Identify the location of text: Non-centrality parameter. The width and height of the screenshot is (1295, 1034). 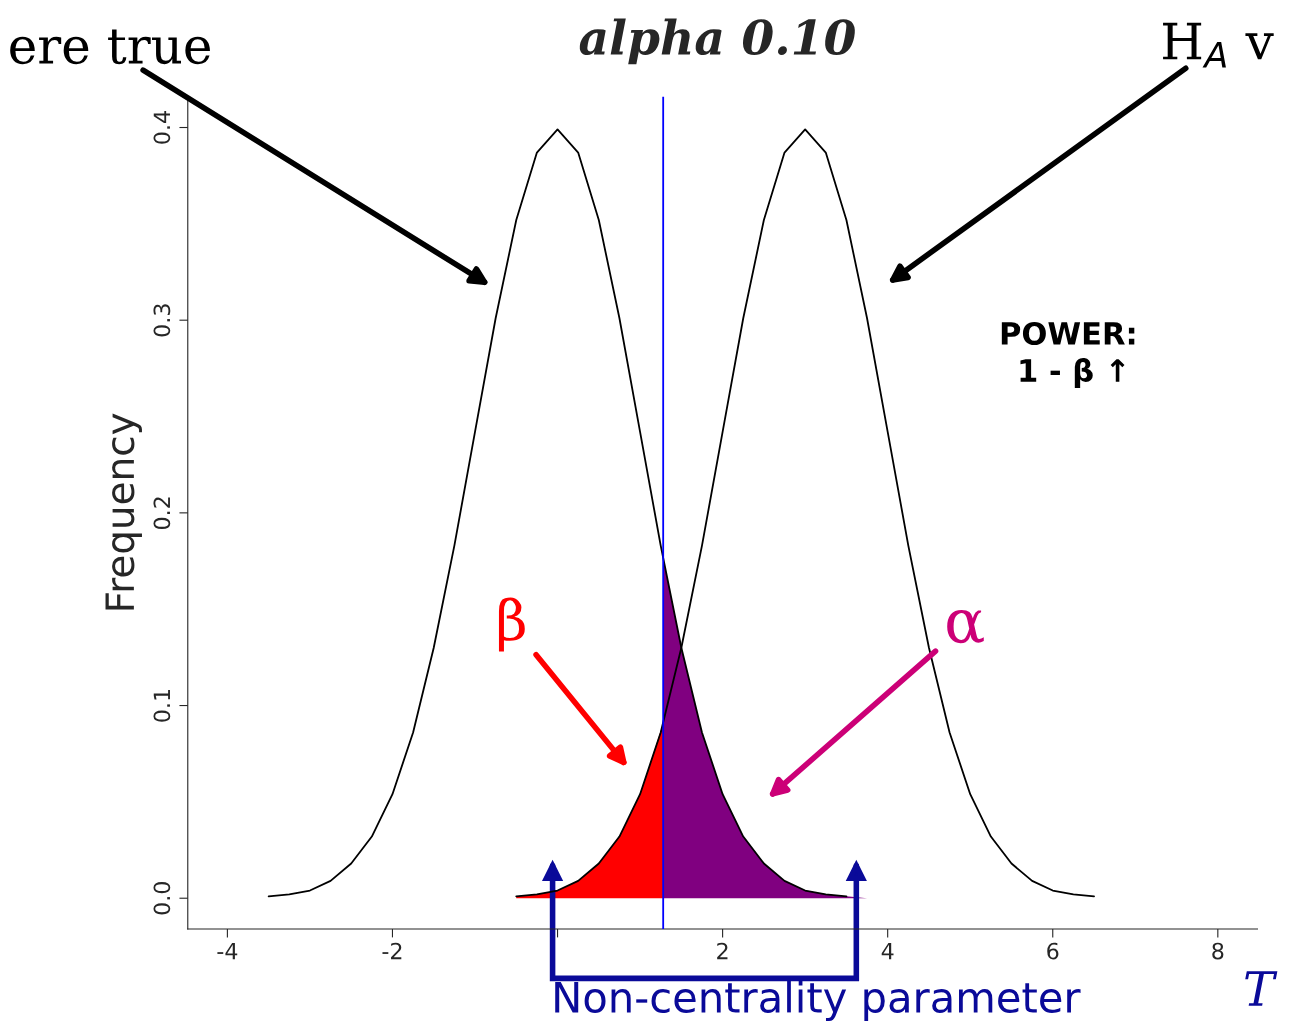
(818, 1001).